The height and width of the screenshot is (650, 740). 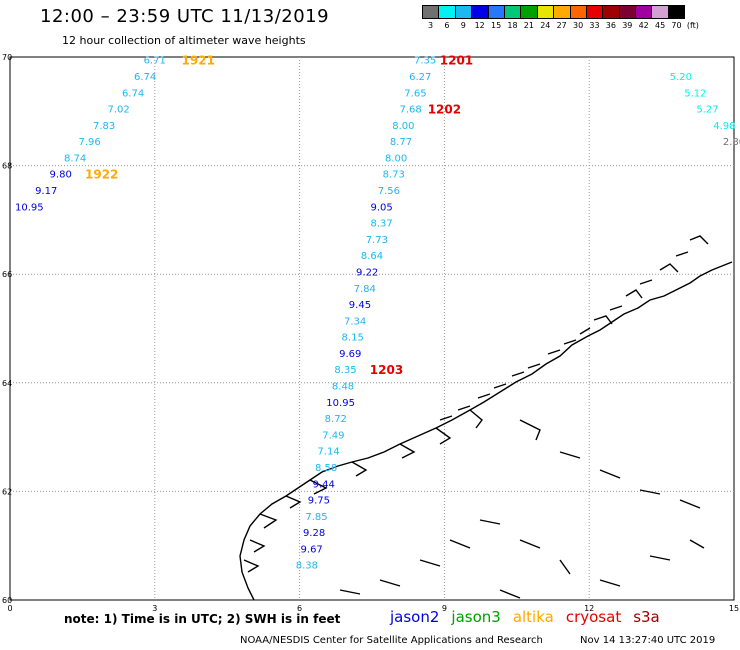 I want to click on wave-height-value: 5.20, so click(x=681, y=77).